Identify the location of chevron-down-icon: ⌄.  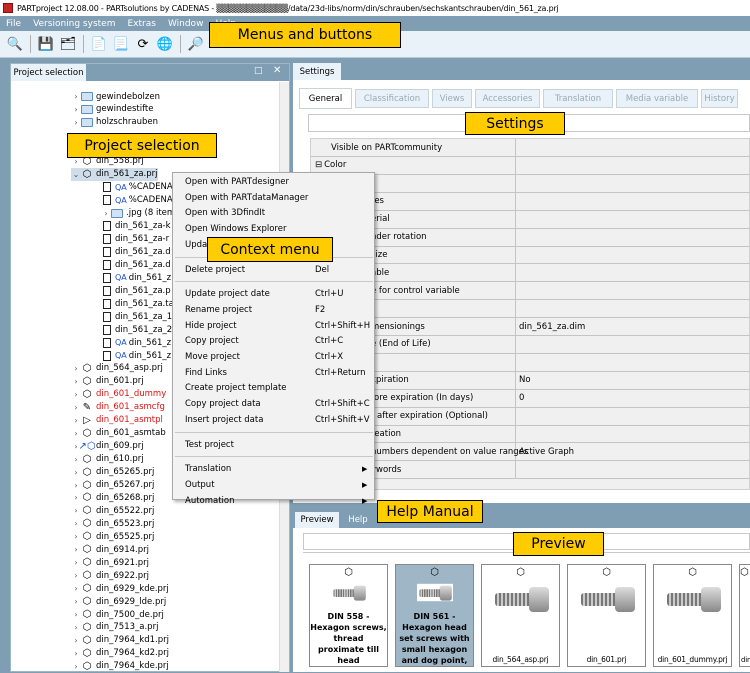
(76, 174).